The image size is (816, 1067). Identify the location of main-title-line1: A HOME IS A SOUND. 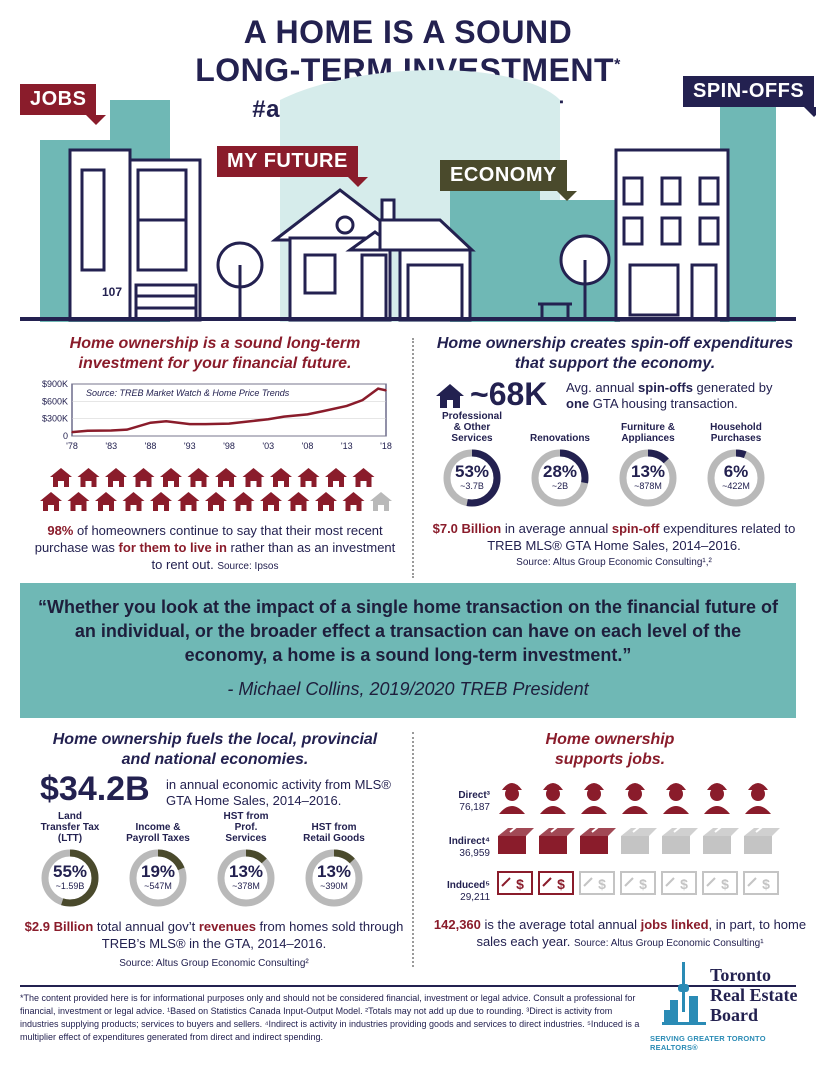
(408, 32).